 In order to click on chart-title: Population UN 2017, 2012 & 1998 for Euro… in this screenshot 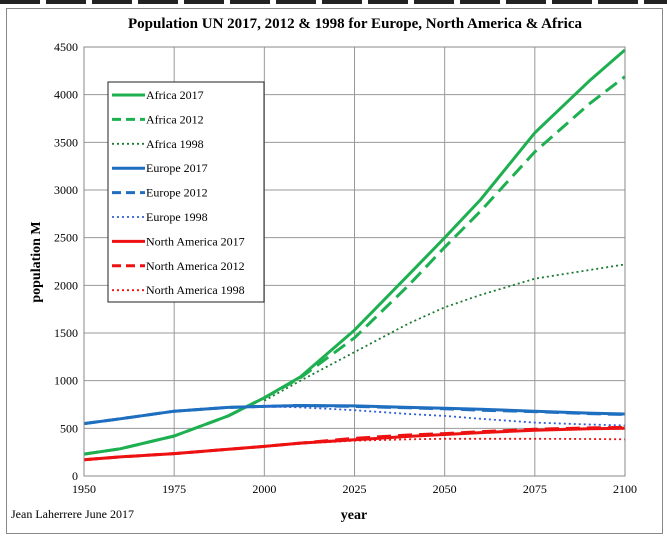, I will do `click(355, 24)`.